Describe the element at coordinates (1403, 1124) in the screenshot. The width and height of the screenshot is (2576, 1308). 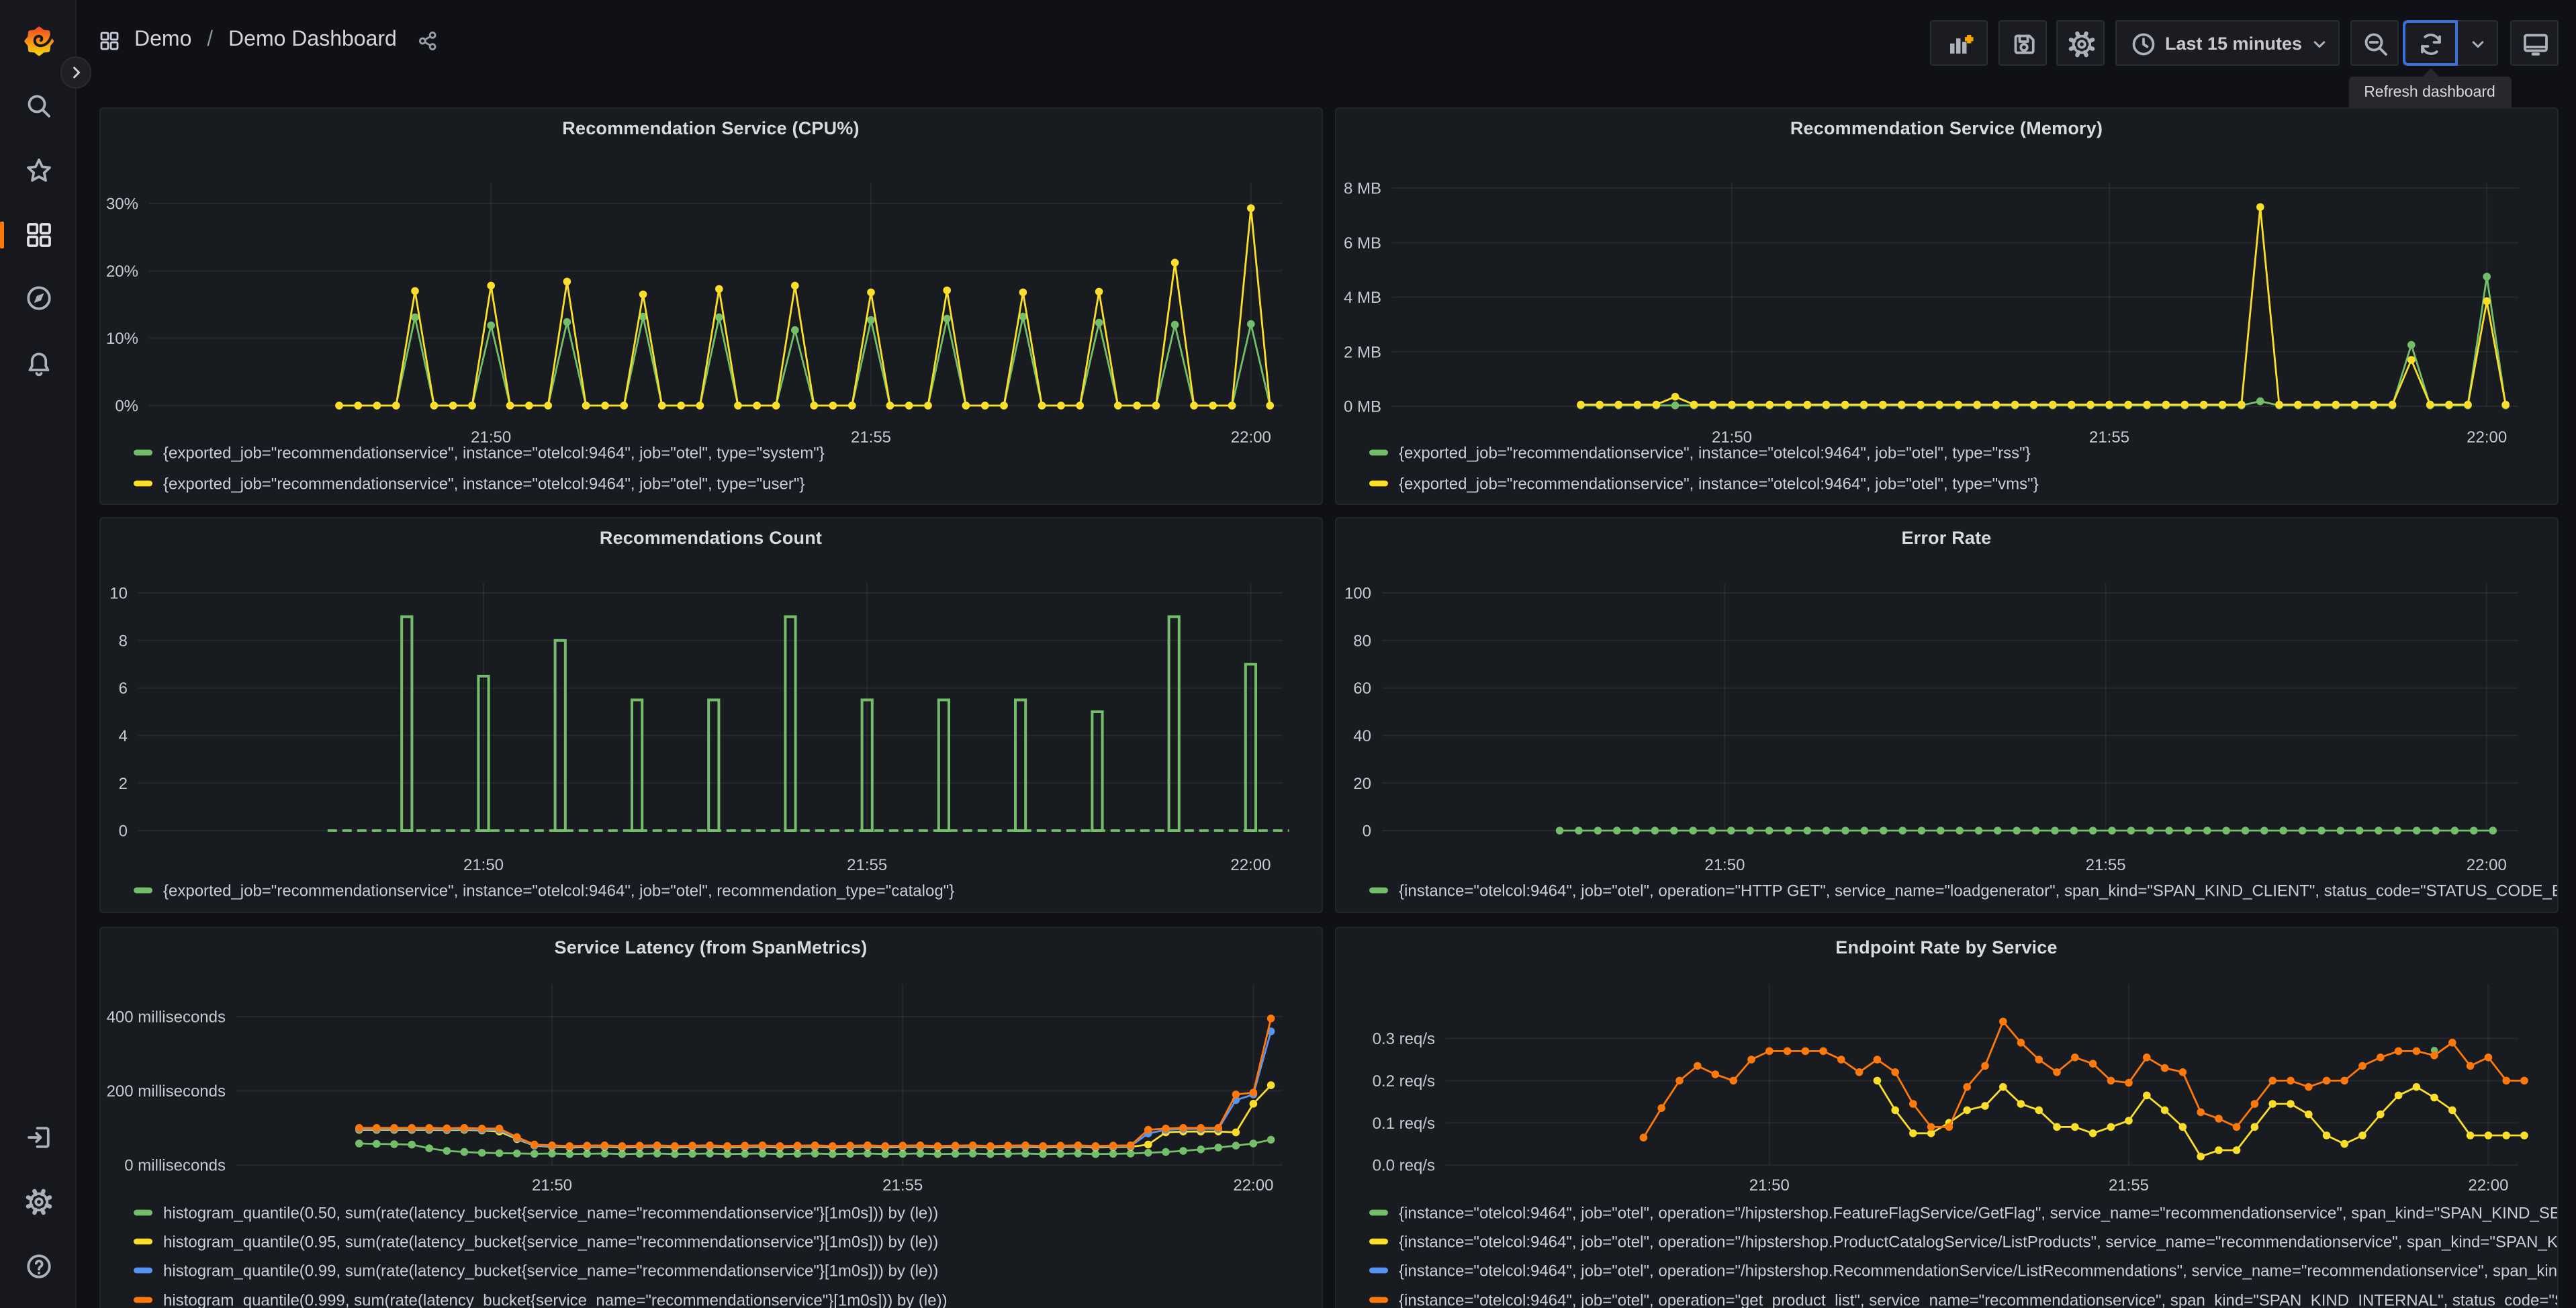
I see `svg-text: 0.1 req/s` at that location.